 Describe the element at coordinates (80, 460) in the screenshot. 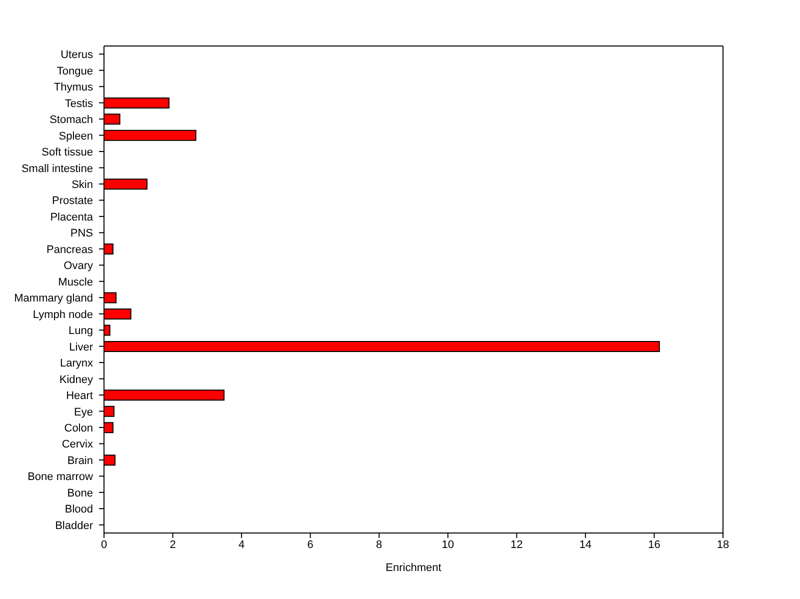

I see `y-tick-label: Brain` at that location.